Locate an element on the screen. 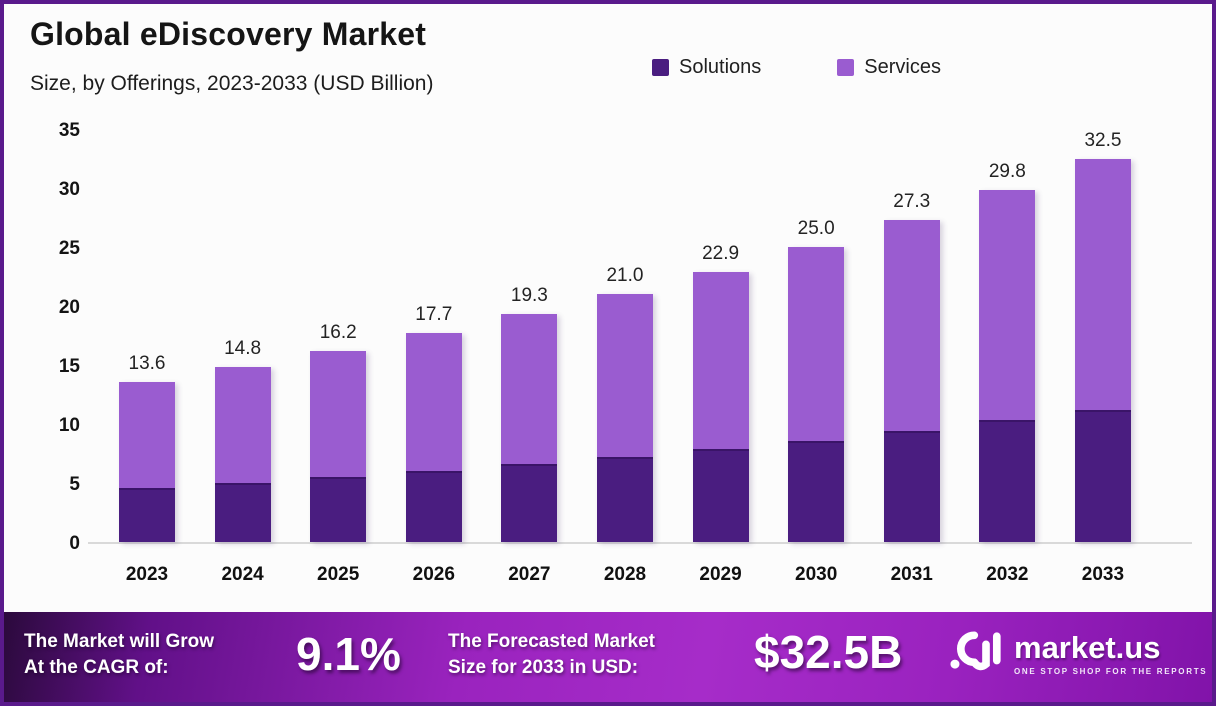 This screenshot has height=706, width=1216. cagr-label-line2: At the CAGR of: is located at coordinates (96, 667).